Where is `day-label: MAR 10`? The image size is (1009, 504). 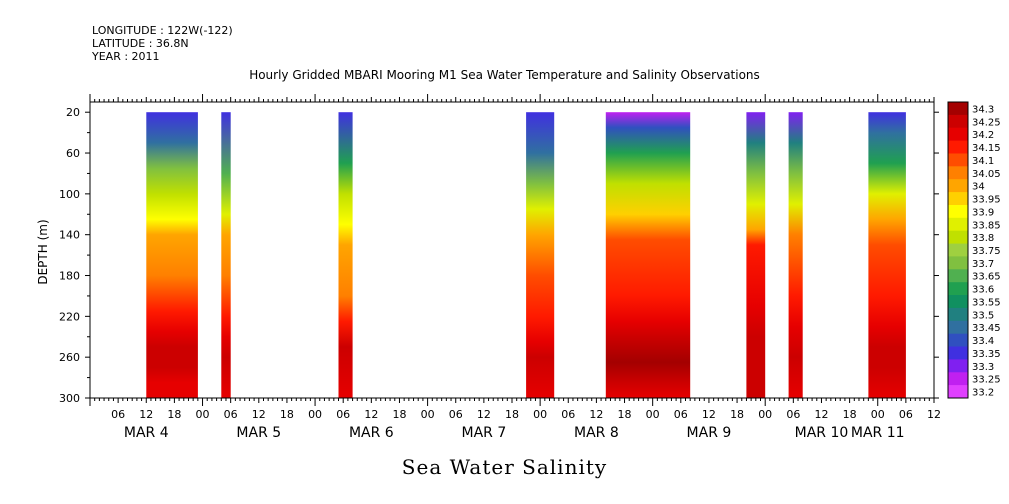 day-label: MAR 10 is located at coordinates (822, 433).